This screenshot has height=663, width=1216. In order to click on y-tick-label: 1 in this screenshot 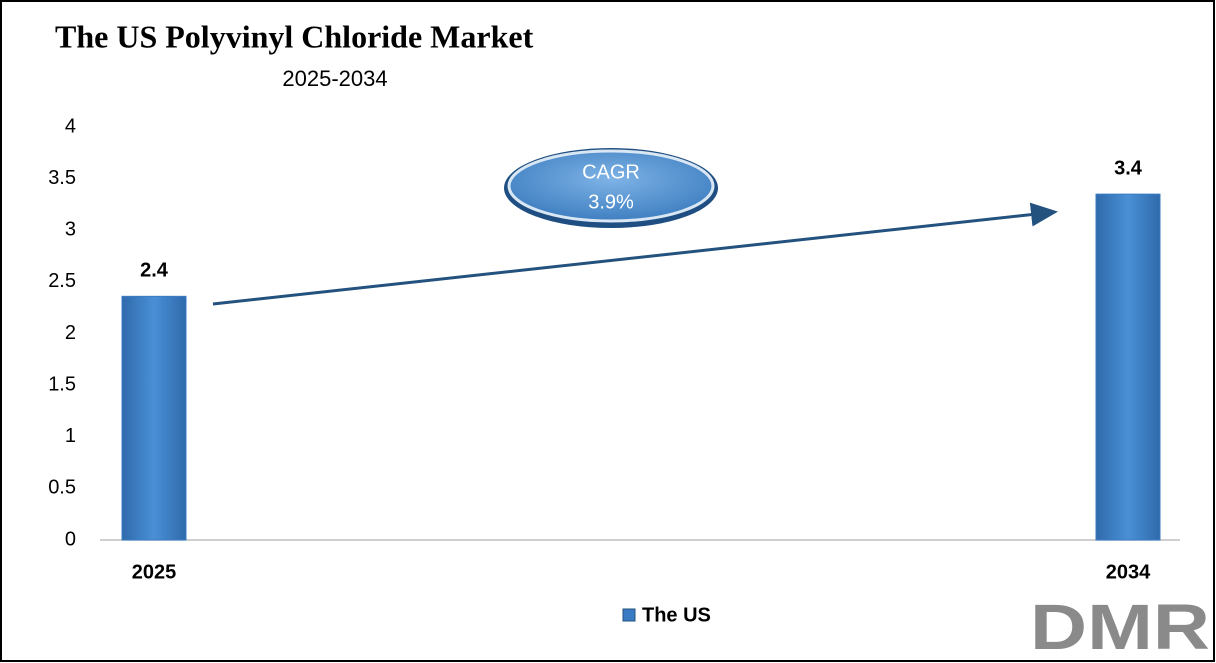, I will do `click(70, 436)`.